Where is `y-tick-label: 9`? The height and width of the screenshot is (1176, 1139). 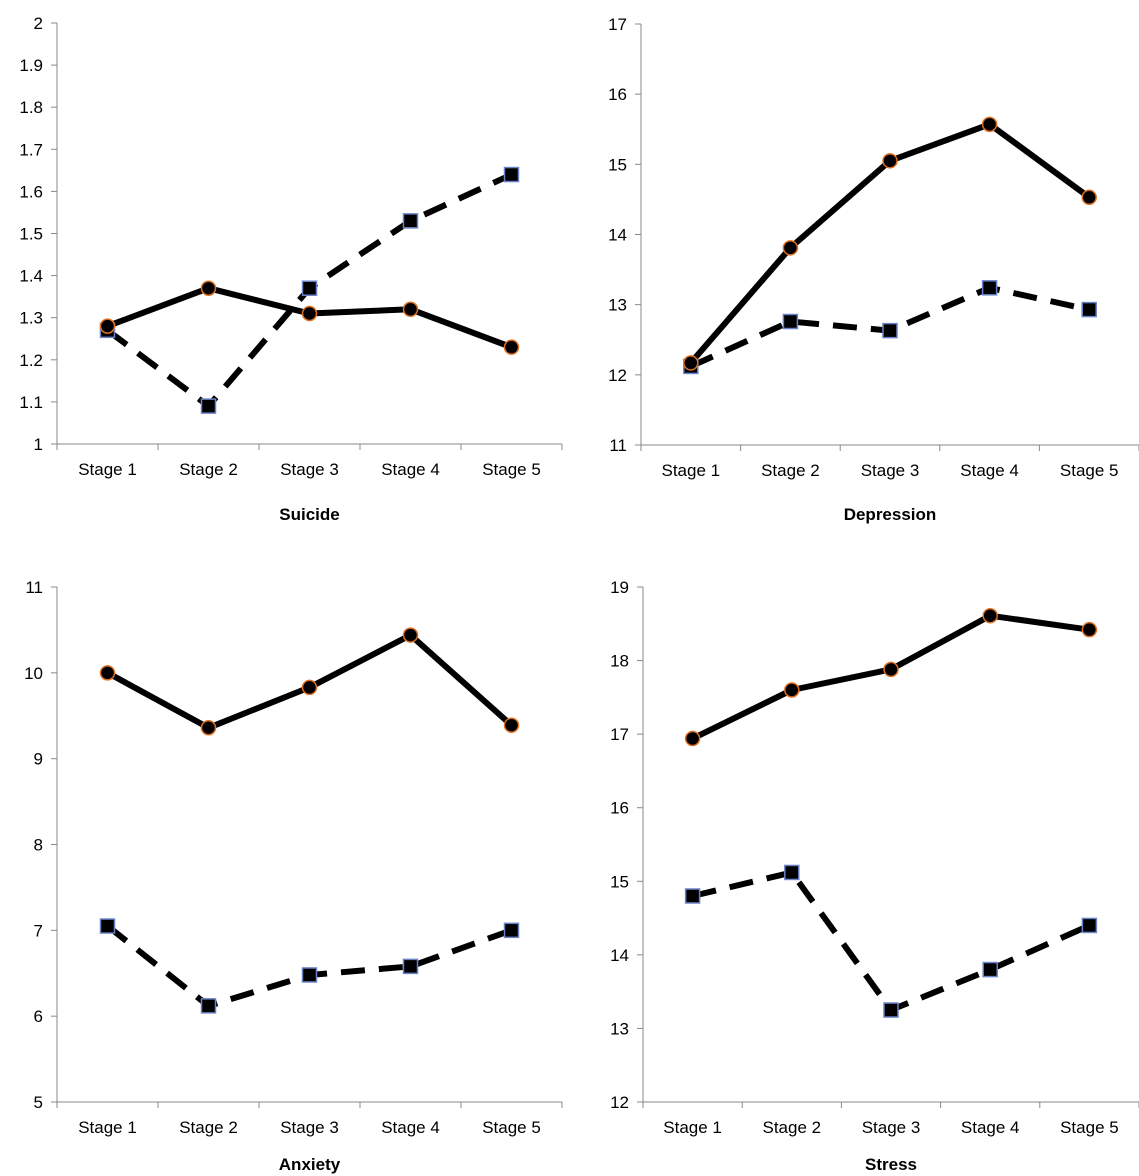
y-tick-label: 9 is located at coordinates (38, 759).